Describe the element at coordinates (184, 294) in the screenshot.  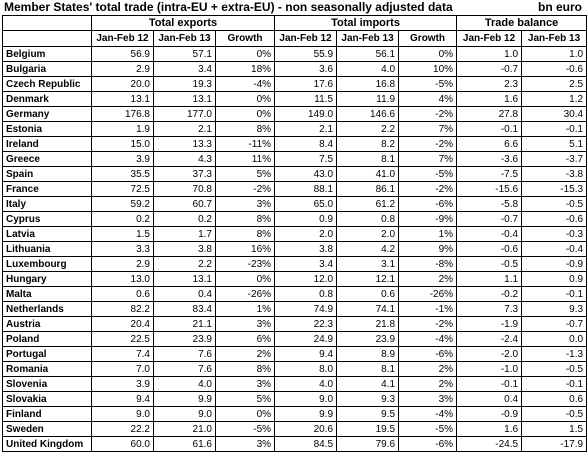
I see `exports-2013-cell: 0.4` at that location.